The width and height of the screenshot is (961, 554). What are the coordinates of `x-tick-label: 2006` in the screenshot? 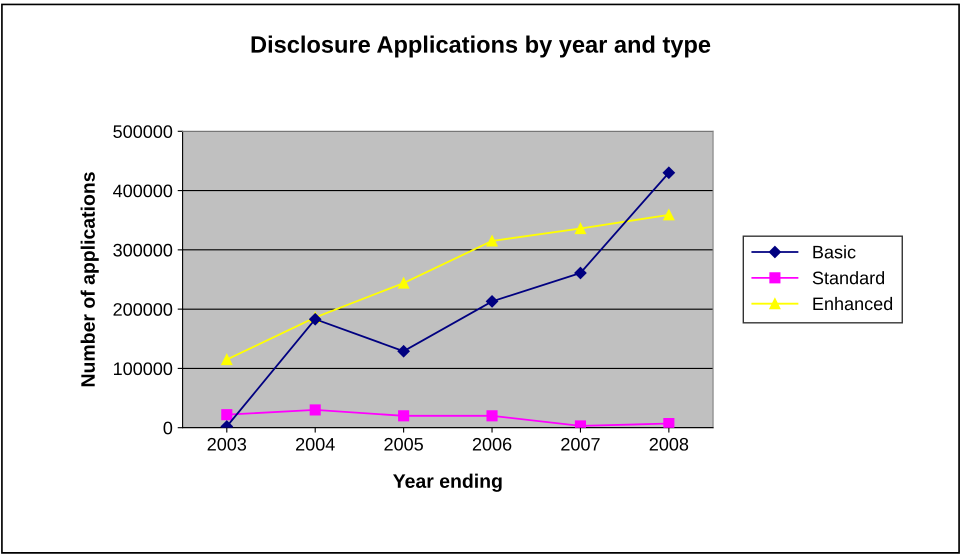 It's located at (492, 444).